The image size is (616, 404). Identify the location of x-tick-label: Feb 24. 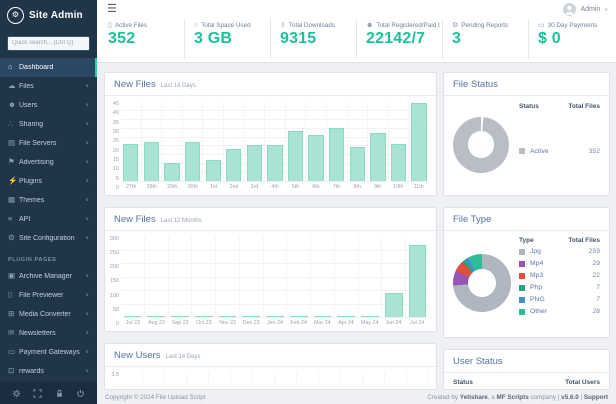
(298, 322).